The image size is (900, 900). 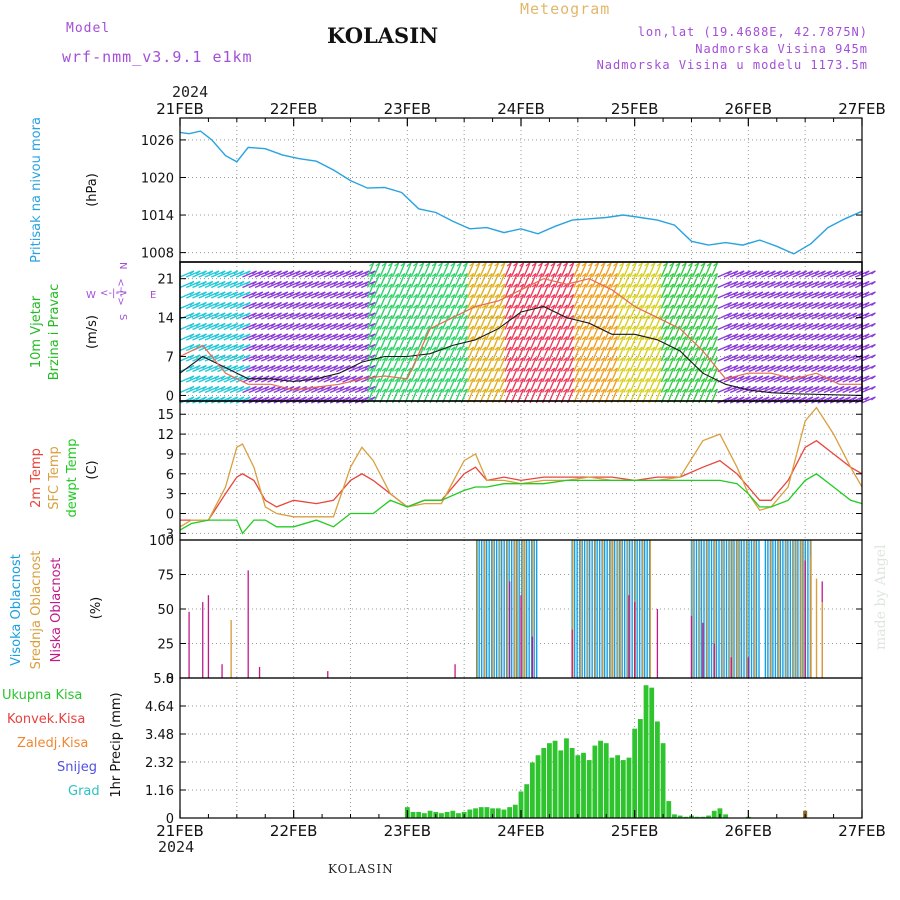 What do you see at coordinates (861, 109) in the screenshot?
I see `x-tick-label-top: 27FEB` at bounding box center [861, 109].